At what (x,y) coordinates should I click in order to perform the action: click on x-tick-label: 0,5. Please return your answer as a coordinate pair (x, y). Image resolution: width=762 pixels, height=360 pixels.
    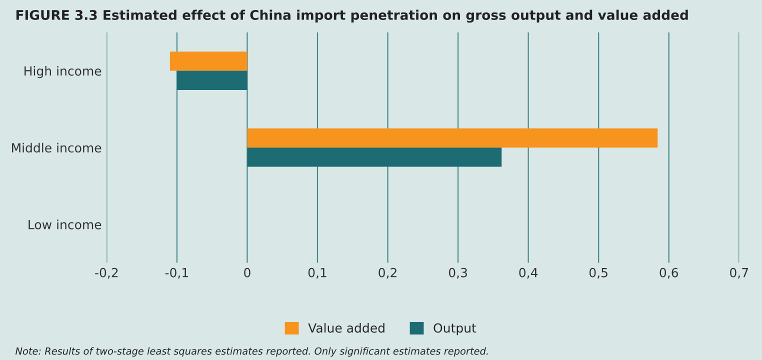
    Looking at the image, I should click on (598, 273).